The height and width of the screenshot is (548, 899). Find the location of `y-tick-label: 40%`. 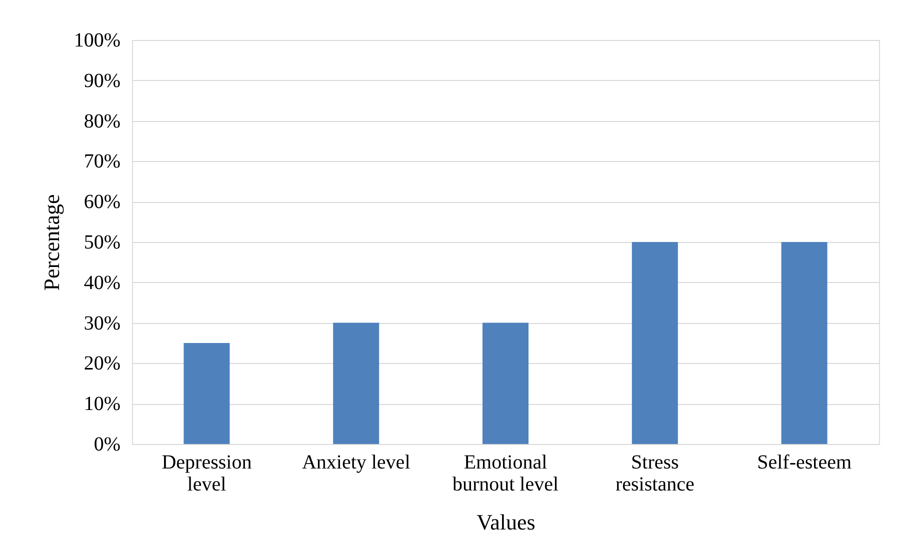

y-tick-label: 40% is located at coordinates (102, 283).